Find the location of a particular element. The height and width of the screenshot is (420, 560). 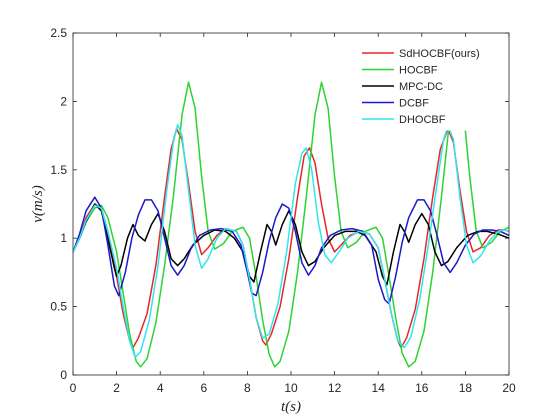

x-tick-label: 4 is located at coordinates (160, 388).